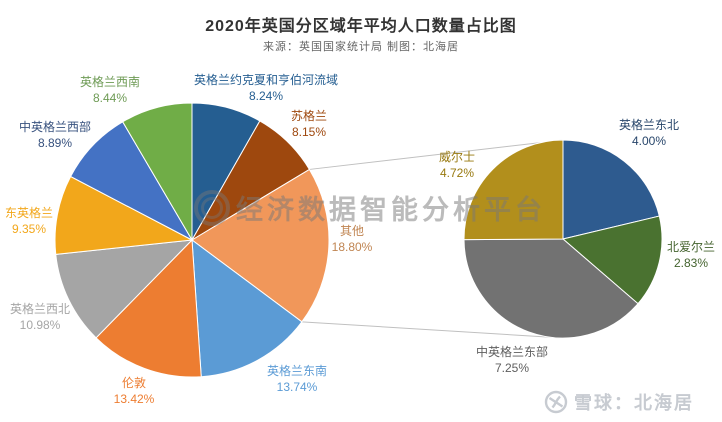 The image size is (722, 422). What do you see at coordinates (297, 387) in the screenshot?
I see `slice-label-value: 13.74%` at bounding box center [297, 387].